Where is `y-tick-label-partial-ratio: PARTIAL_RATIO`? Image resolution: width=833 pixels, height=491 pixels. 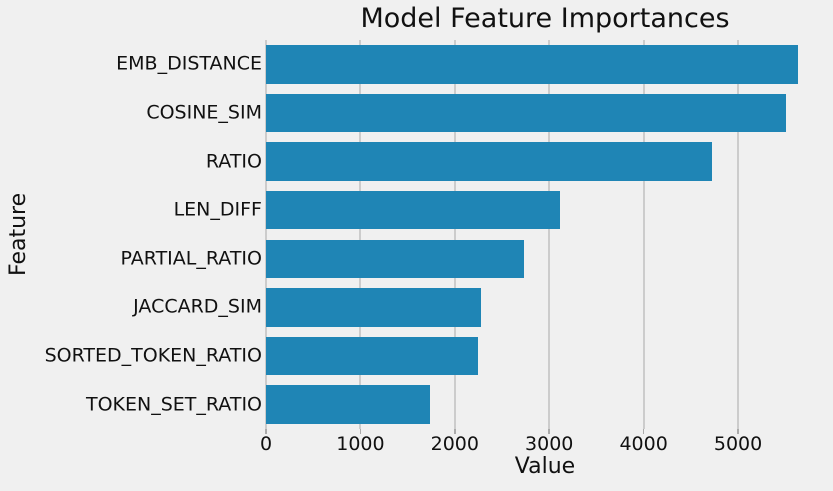 y-tick-label-partial-ratio: PARTIAL_RATIO is located at coordinates (191, 258).